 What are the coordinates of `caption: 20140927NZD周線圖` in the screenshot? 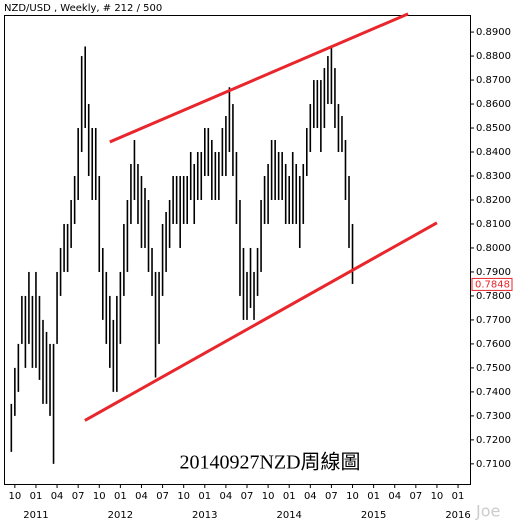 It's located at (269, 462).